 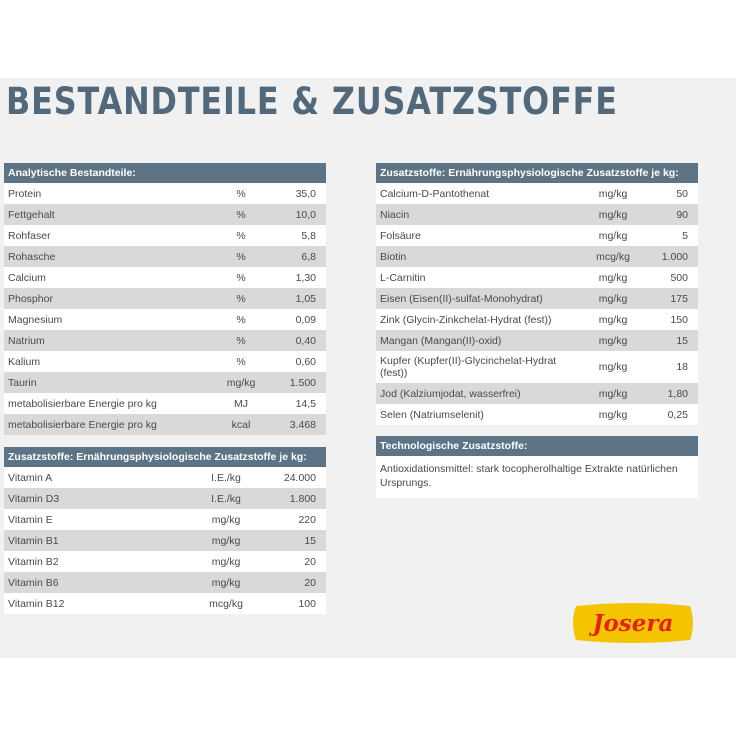 What do you see at coordinates (165, 214) in the screenshot?
I see `table-row: Fettgehalt% 10,0` at bounding box center [165, 214].